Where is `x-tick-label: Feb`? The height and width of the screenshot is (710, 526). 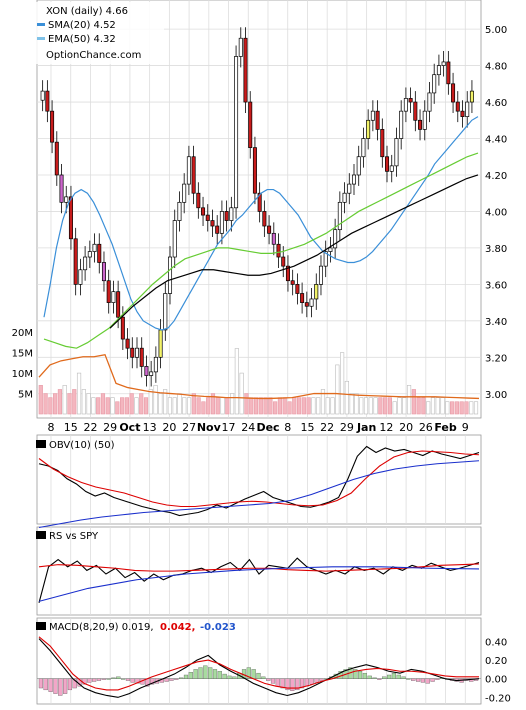 x-tick-label: Feb is located at coordinates (445, 427).